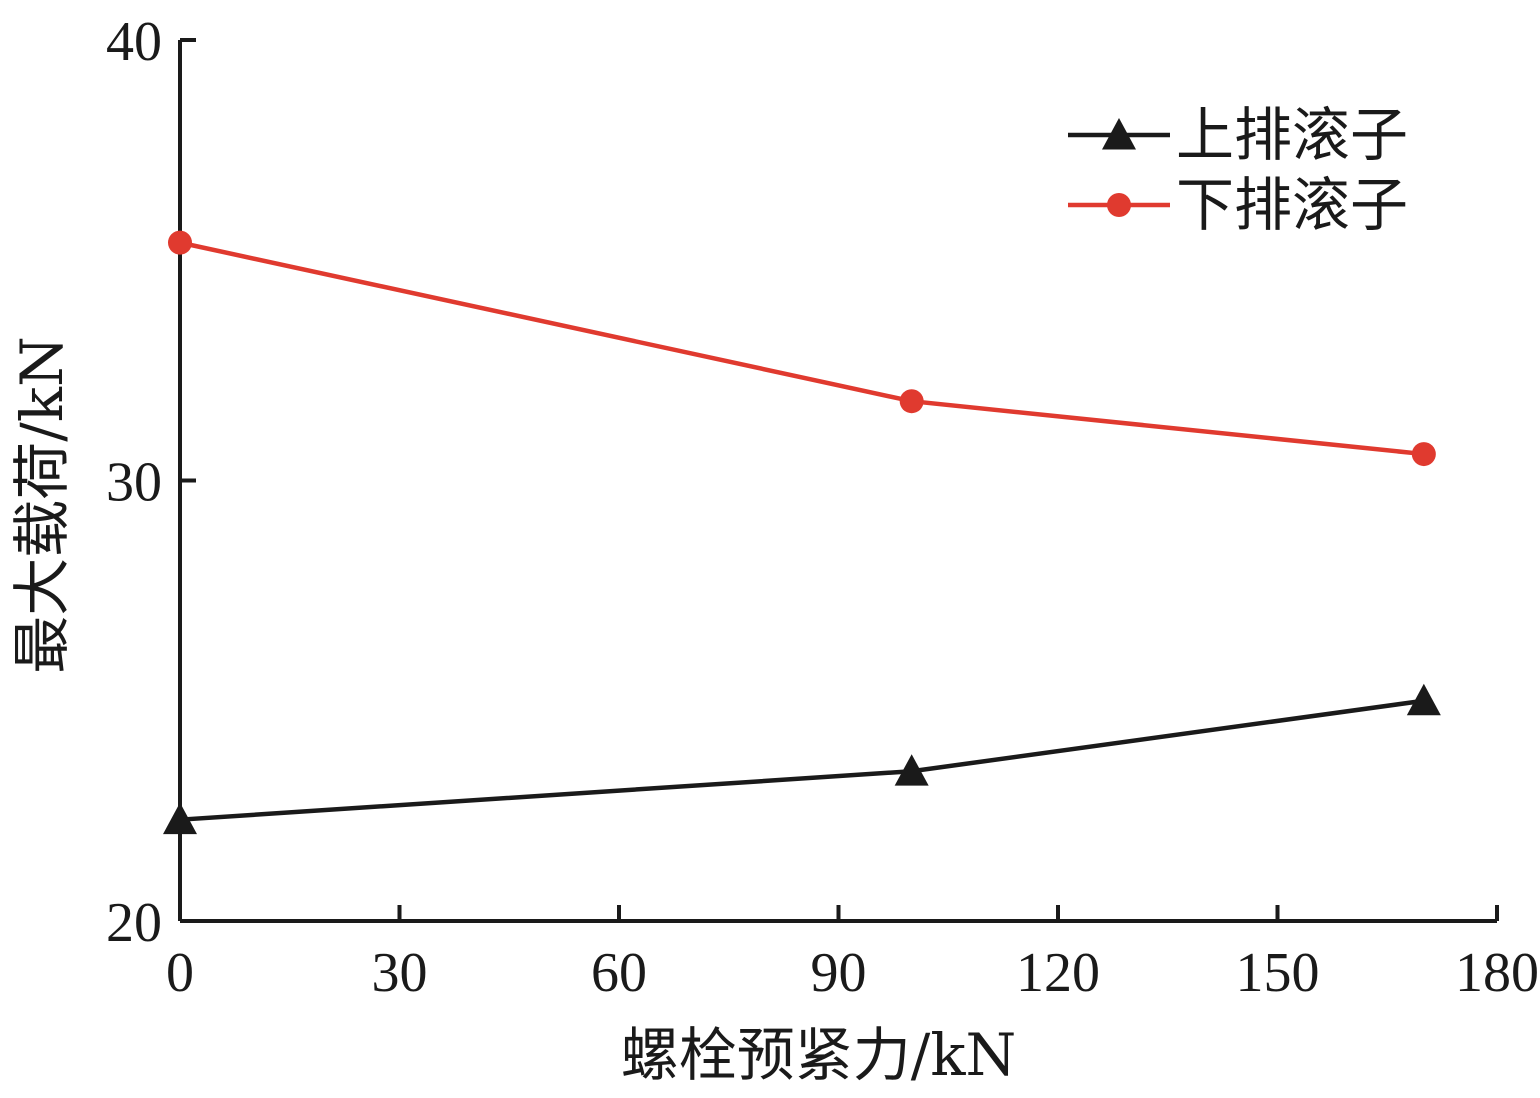 Image resolution: width=1540 pixels, height=1098 pixels. I want to click on x-tick-label: 30, so click(400, 973).